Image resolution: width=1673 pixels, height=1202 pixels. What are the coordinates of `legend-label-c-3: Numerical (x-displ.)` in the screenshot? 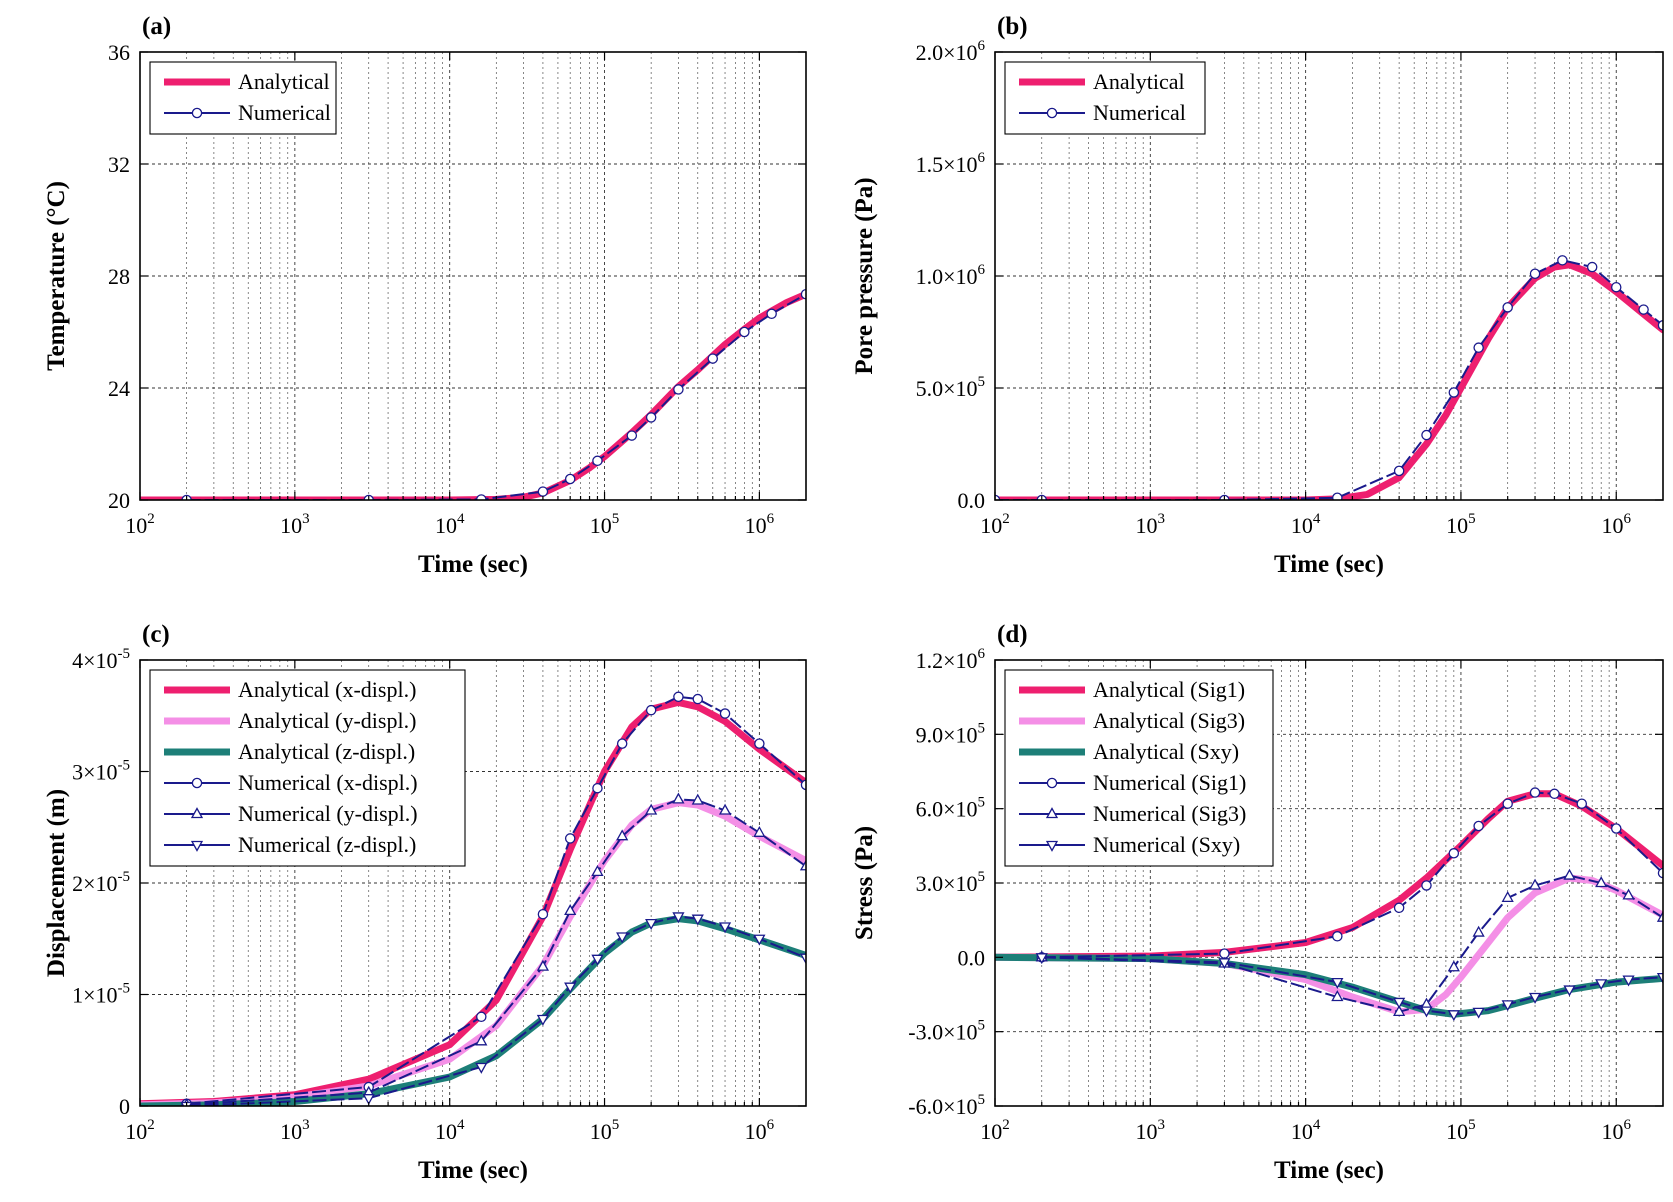 It's located at (328, 782).